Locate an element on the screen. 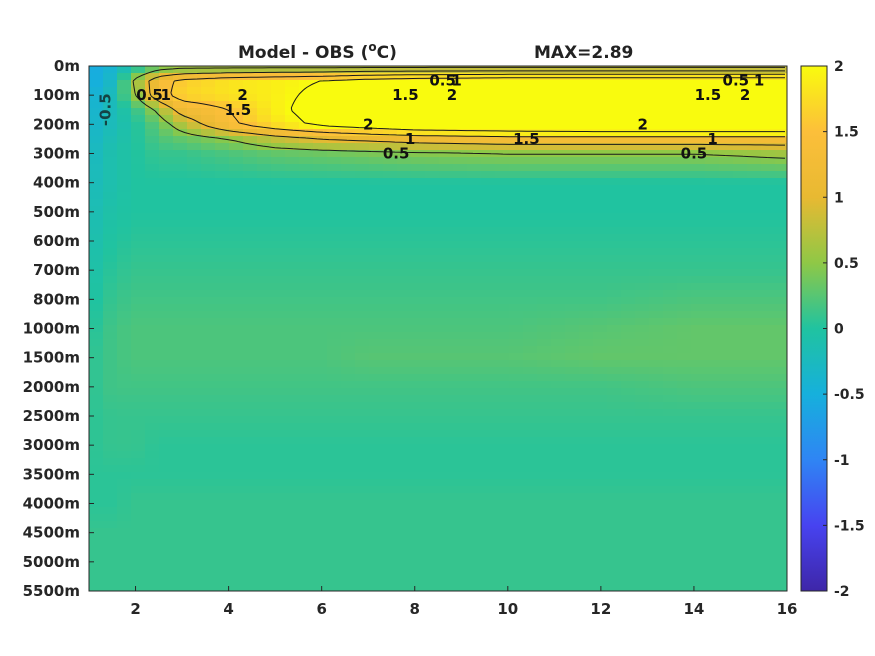  colorbar-tick-label: 0 is located at coordinates (839, 330).